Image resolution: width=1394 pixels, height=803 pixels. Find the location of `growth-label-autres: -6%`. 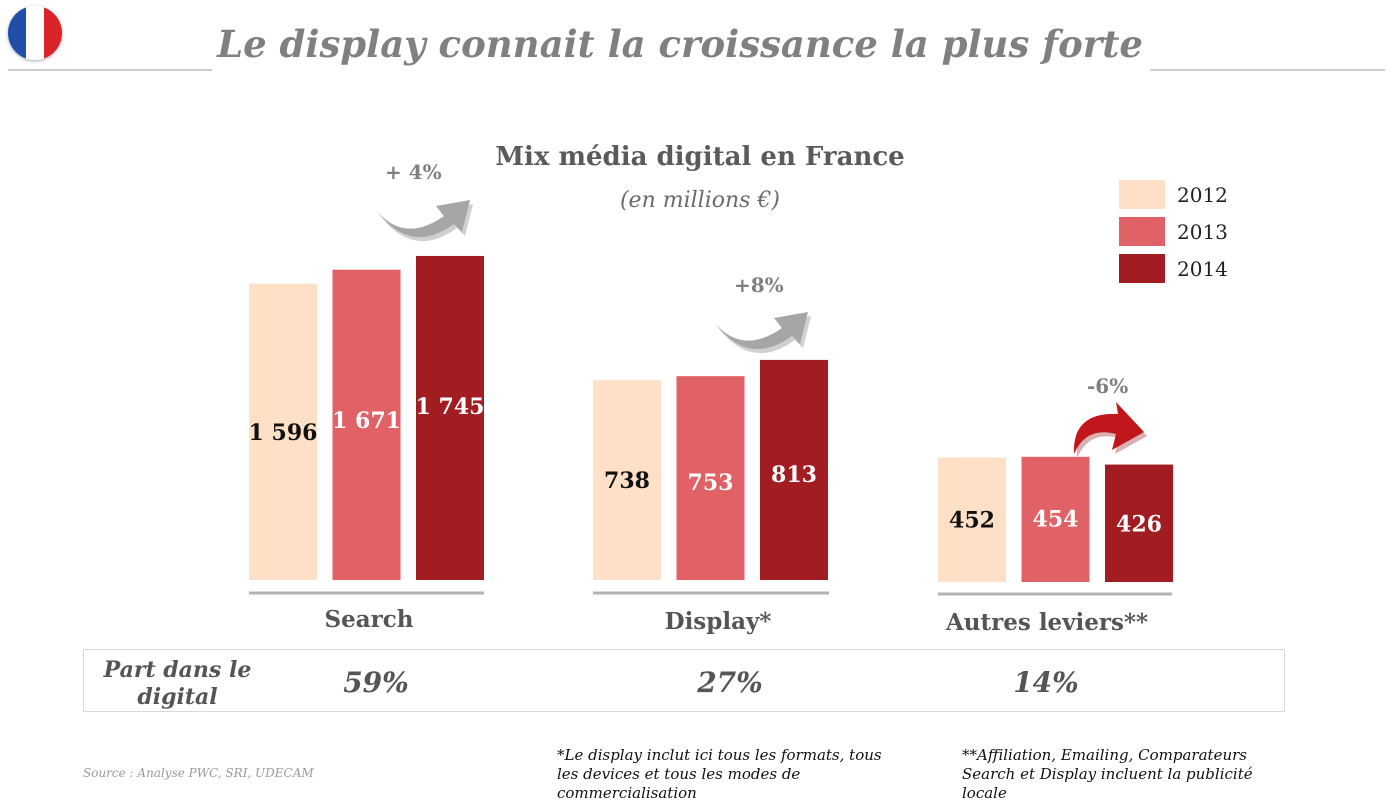

growth-label-autres: -6% is located at coordinates (1108, 386).